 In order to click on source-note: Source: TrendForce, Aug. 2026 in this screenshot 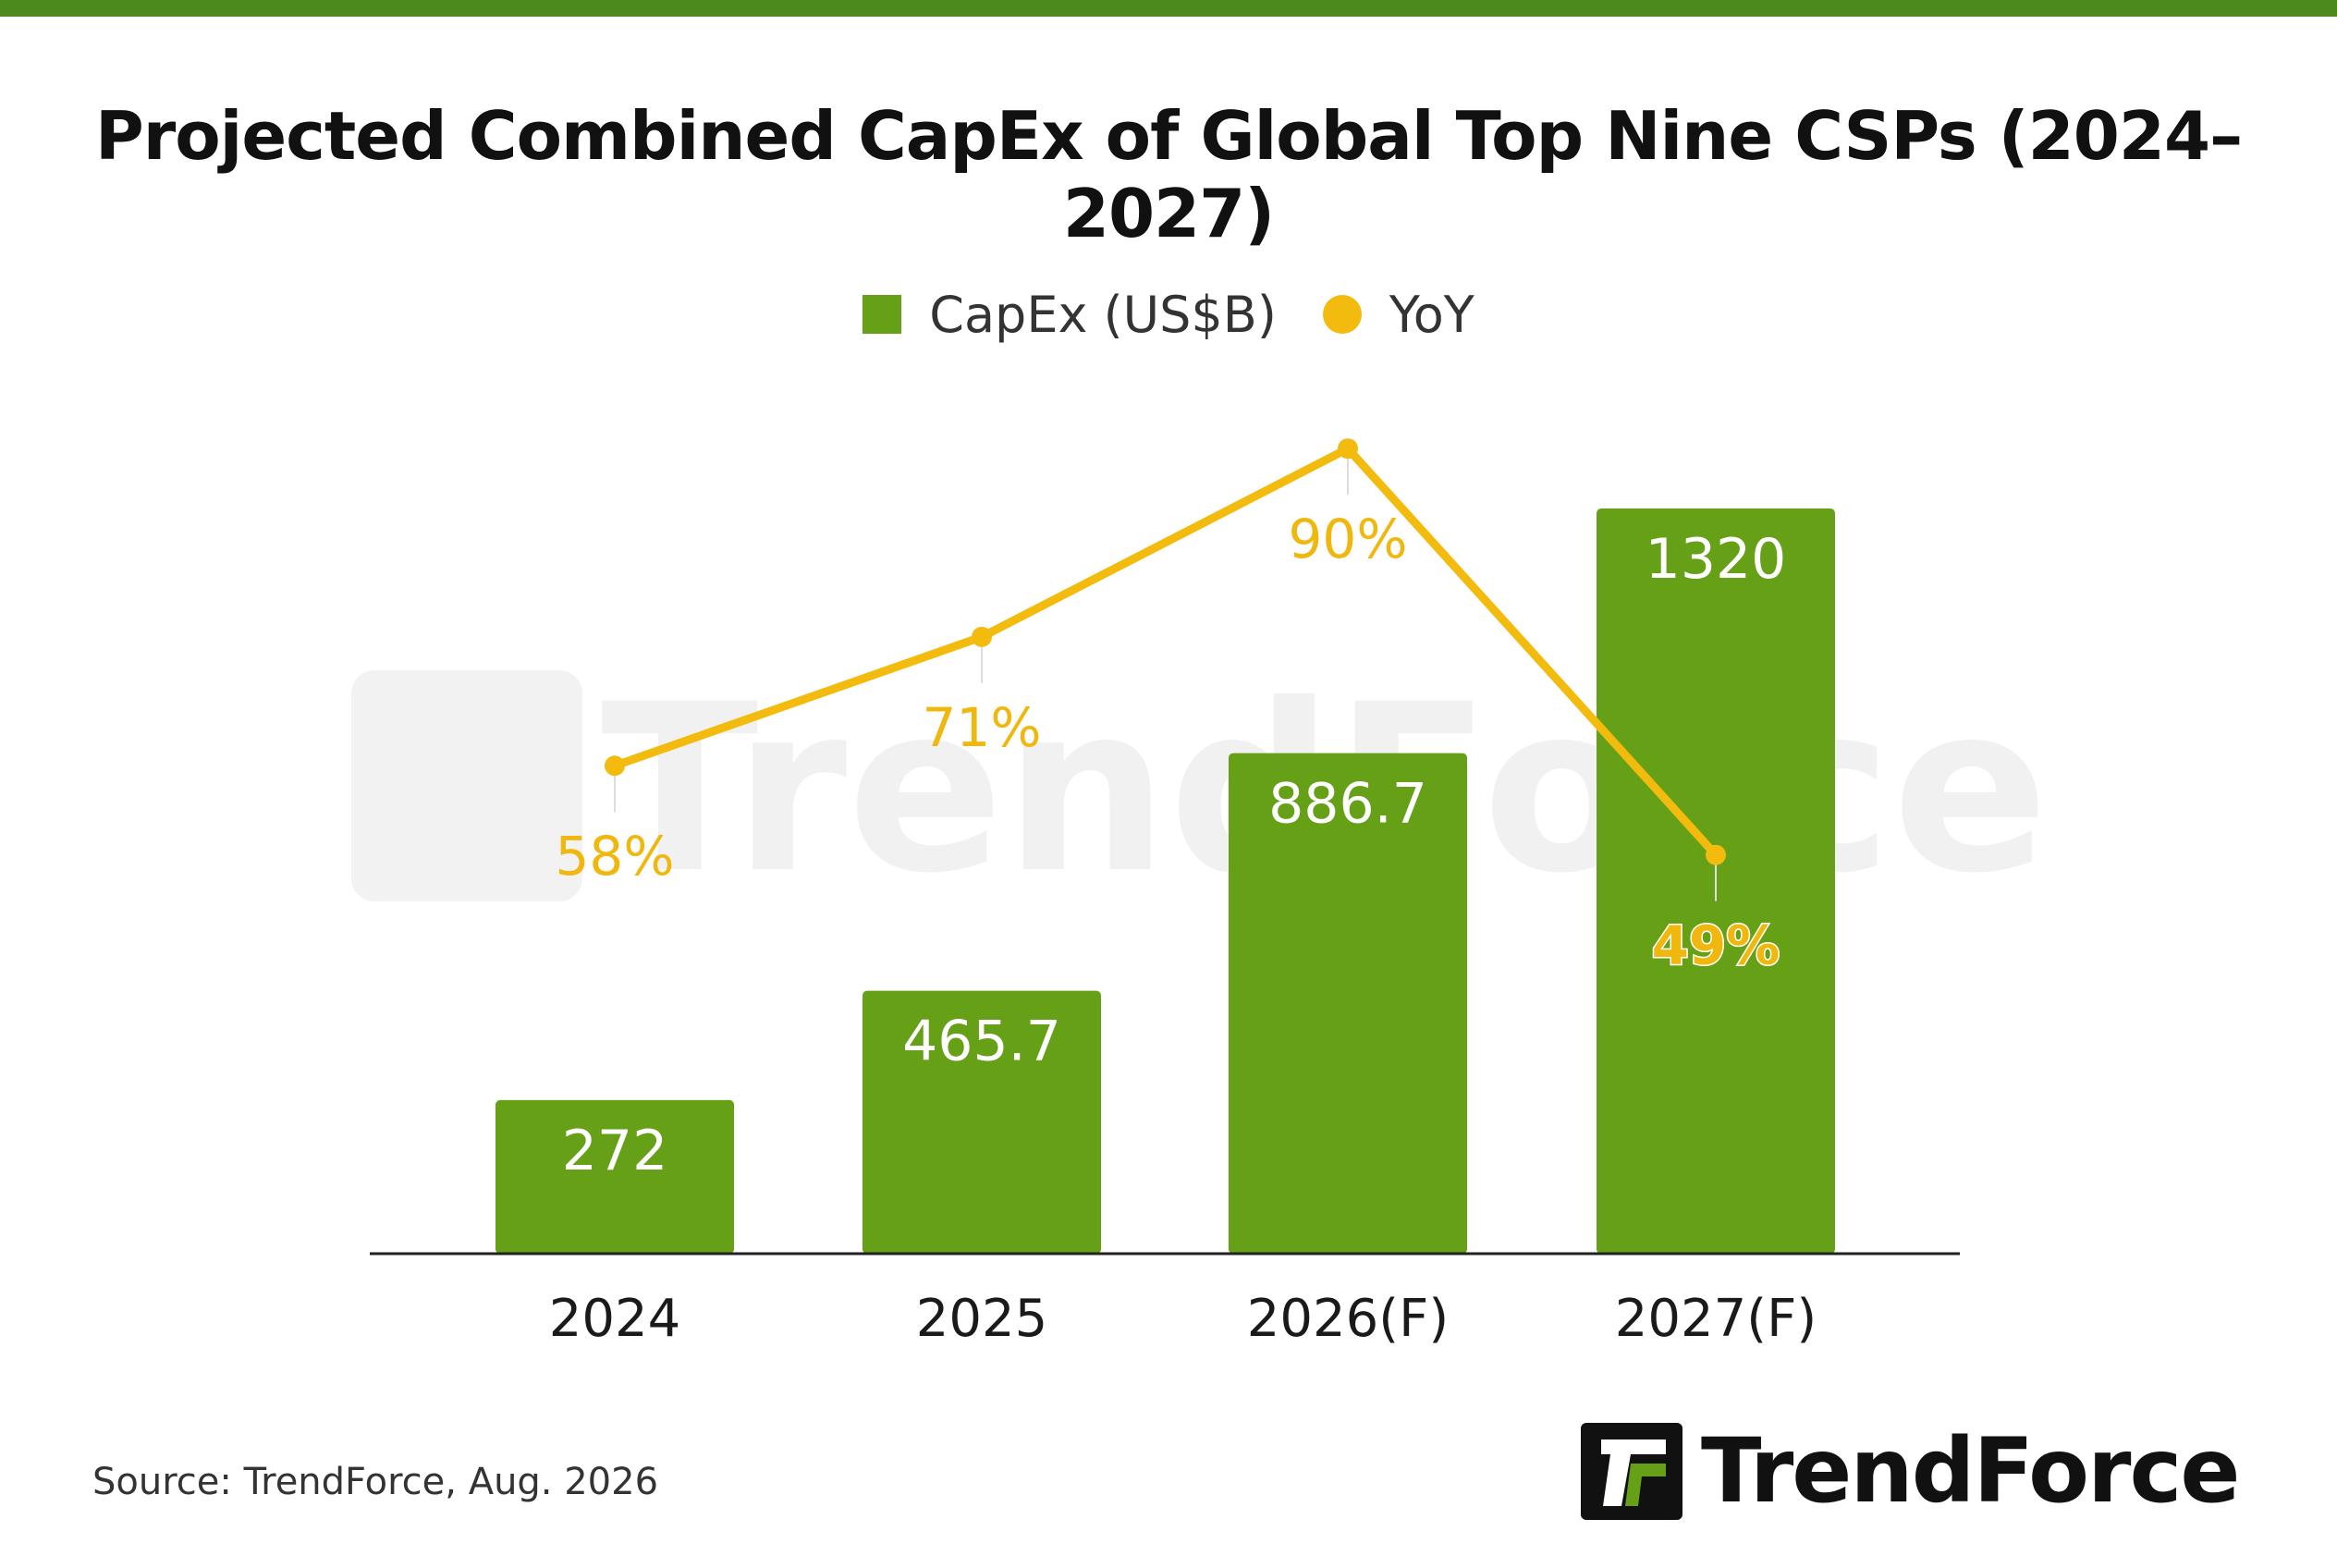, I will do `click(375, 1482)`.